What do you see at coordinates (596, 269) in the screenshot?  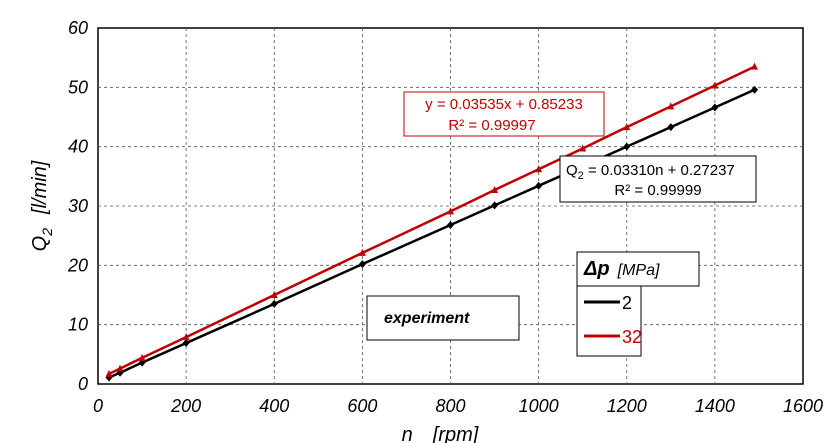 I see `legend-title-symbol: Δp` at bounding box center [596, 269].